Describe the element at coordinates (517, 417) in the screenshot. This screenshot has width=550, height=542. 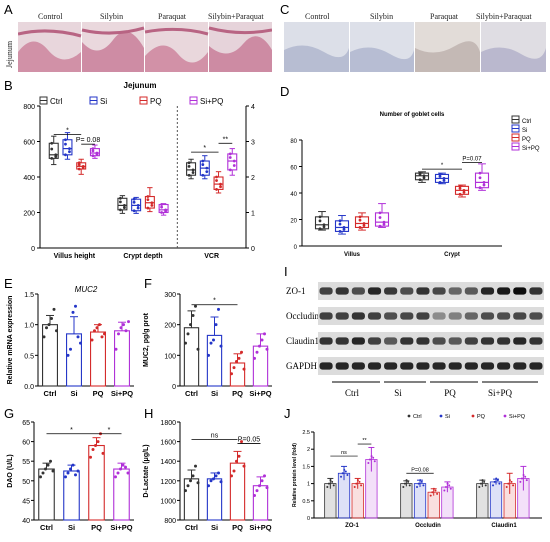
I see `legend-label-sipq: Si+PQ` at that location.